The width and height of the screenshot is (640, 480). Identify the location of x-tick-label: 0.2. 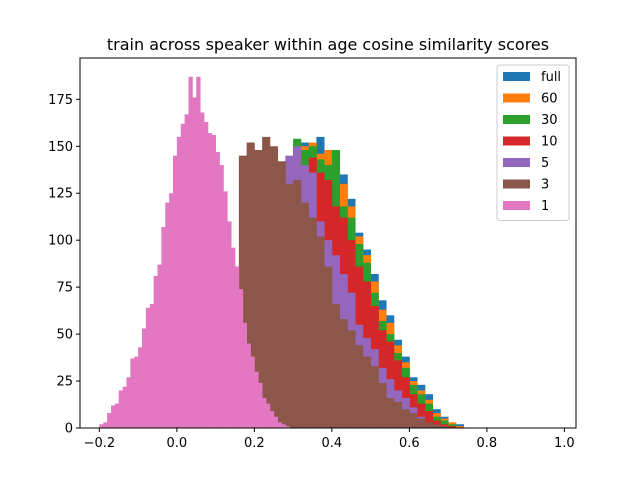
(254, 443).